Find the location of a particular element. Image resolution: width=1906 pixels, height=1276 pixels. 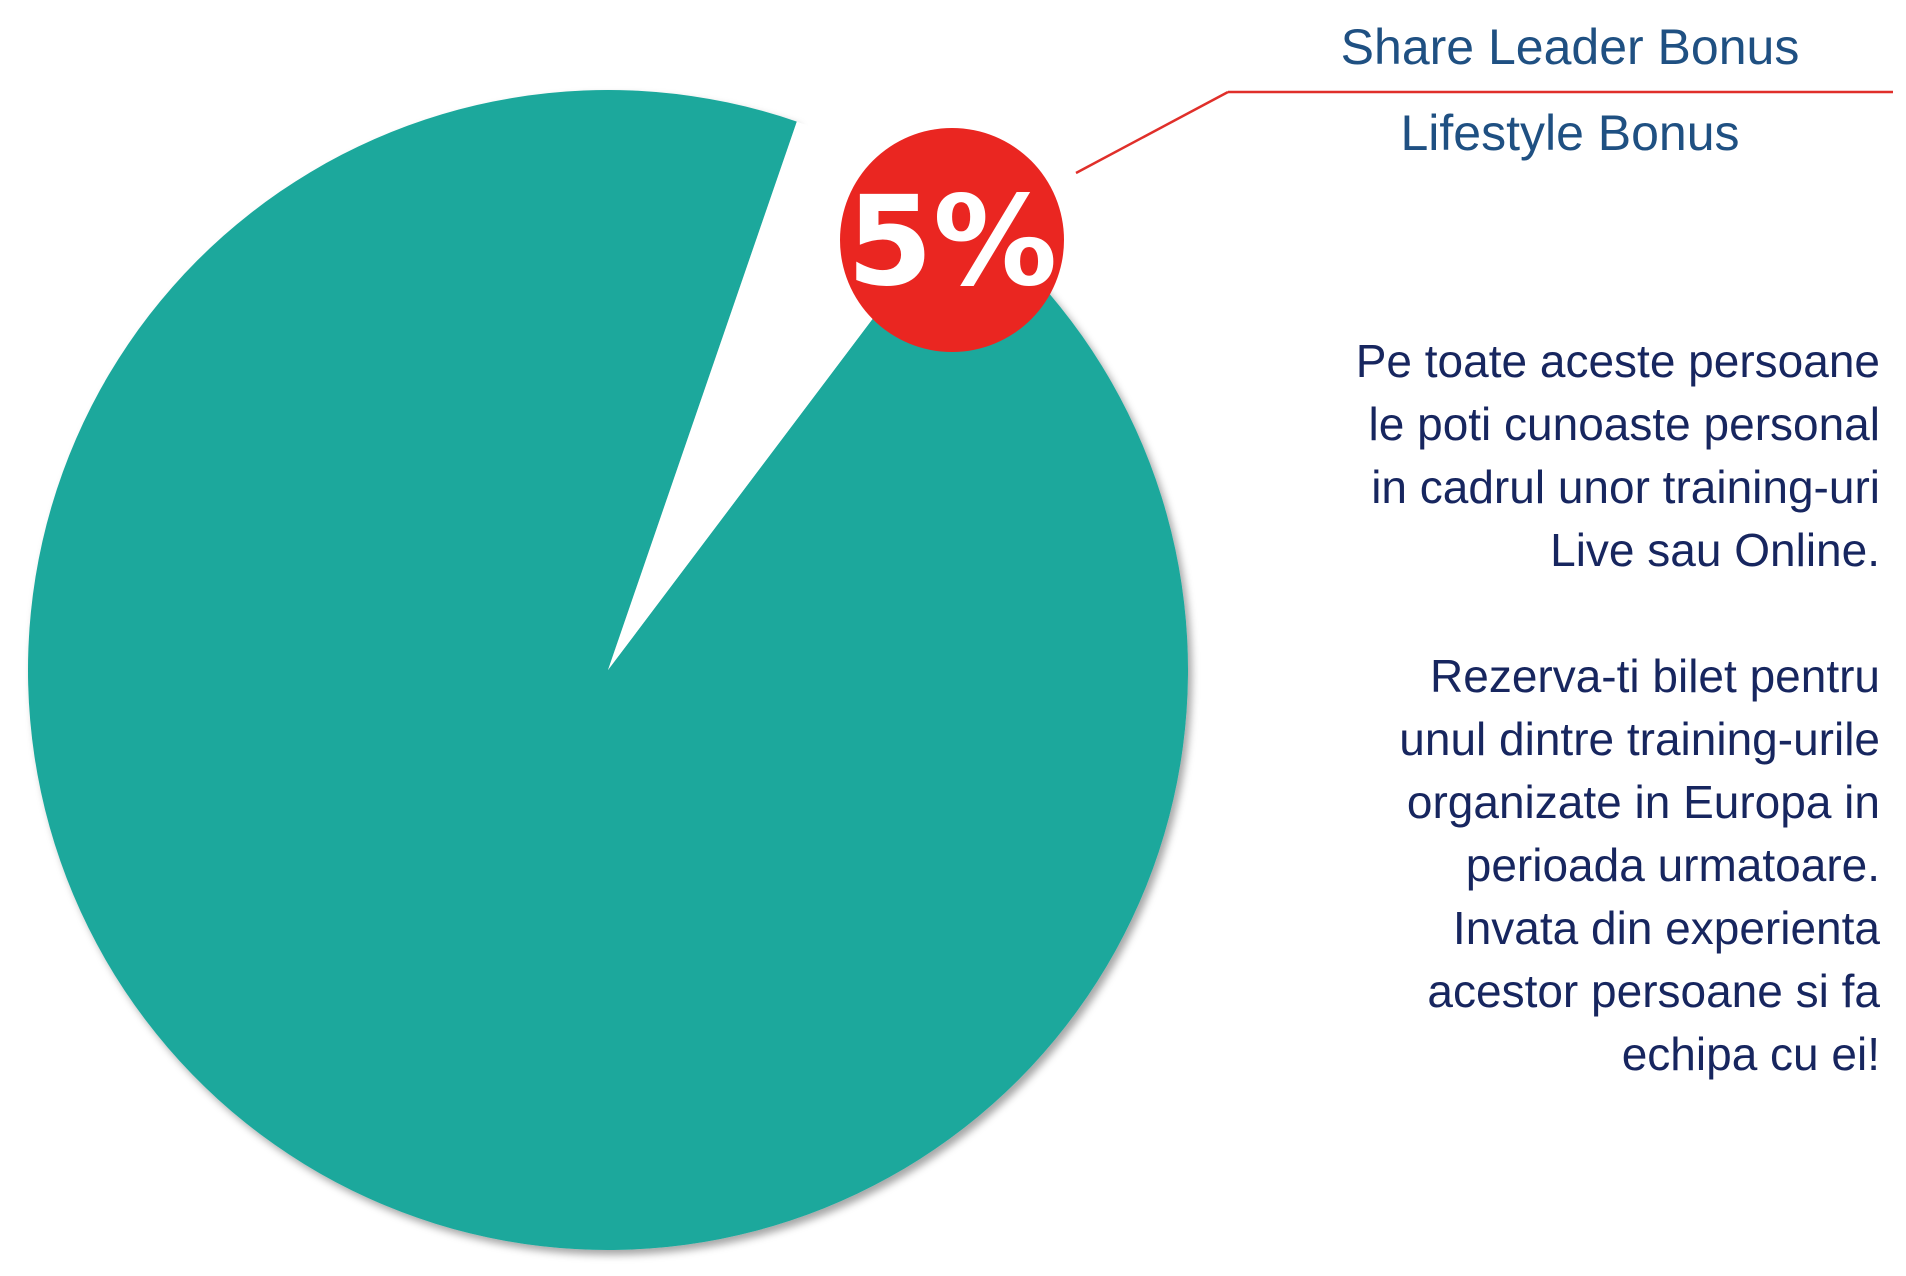

percent-label-badge: 5% is located at coordinates (952, 240).